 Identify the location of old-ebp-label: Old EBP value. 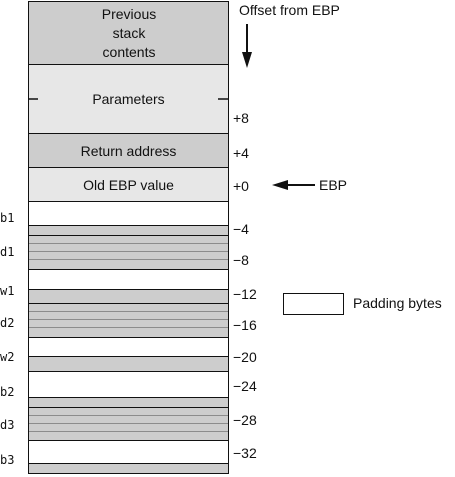
(128, 184).